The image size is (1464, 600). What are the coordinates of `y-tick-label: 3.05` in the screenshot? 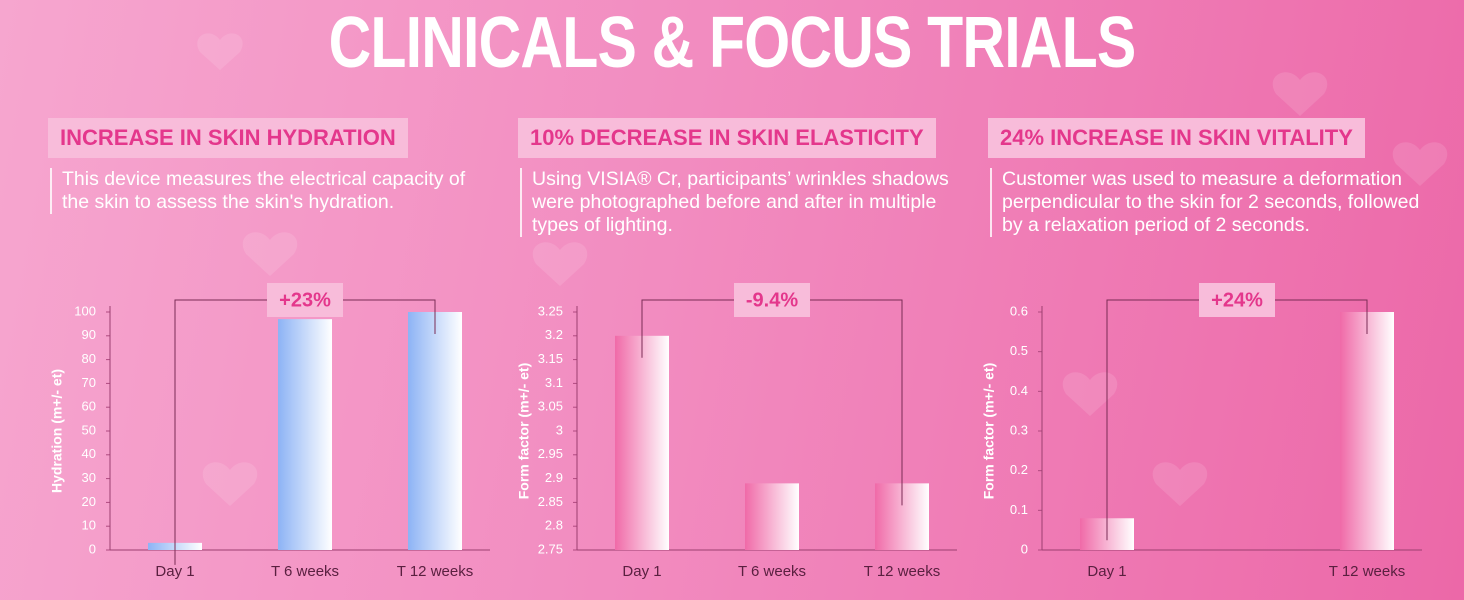 It's located at (550, 406).